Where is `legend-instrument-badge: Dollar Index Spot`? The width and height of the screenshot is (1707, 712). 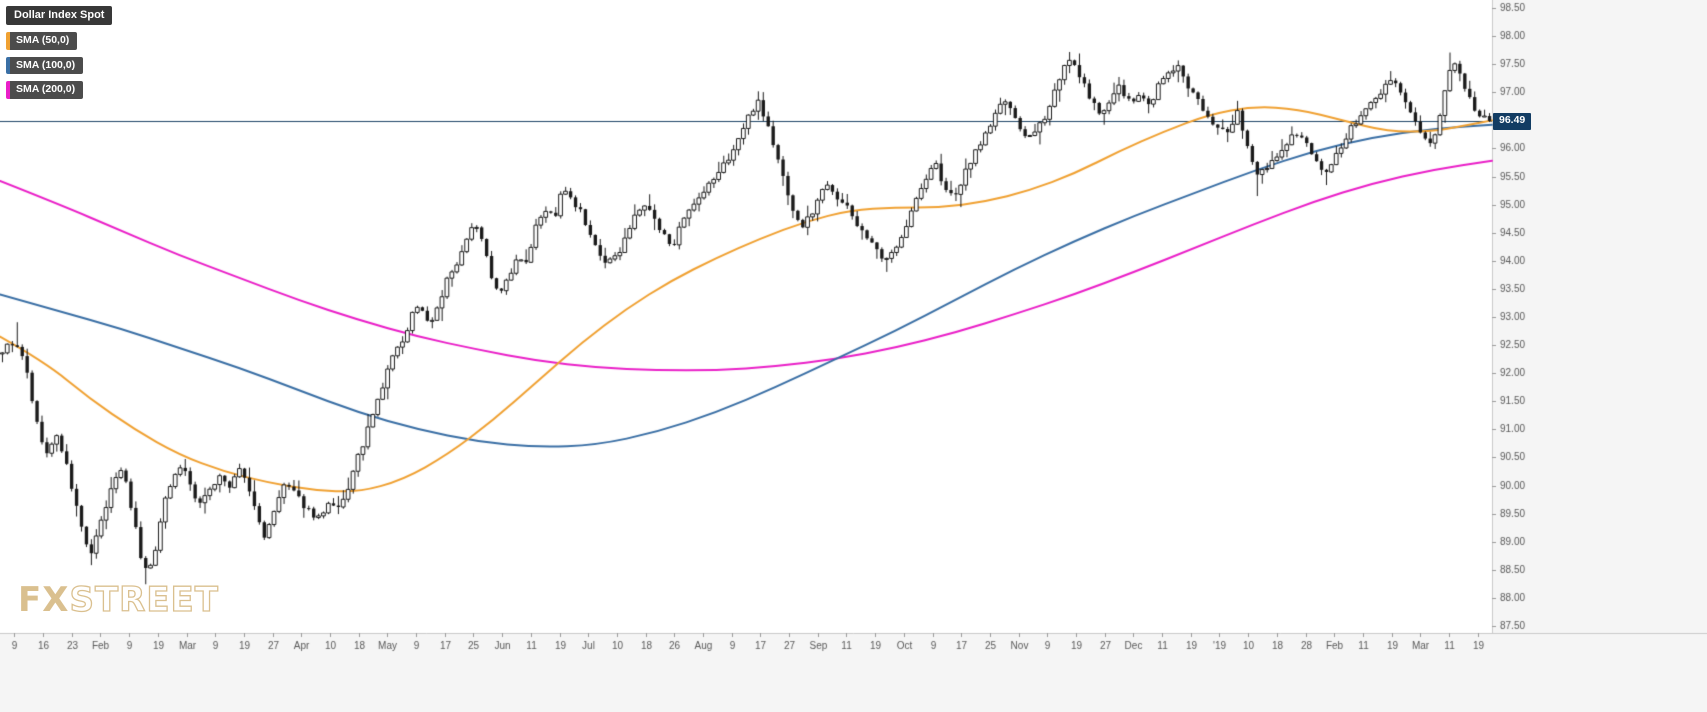 legend-instrument-badge: Dollar Index Spot is located at coordinates (59, 16).